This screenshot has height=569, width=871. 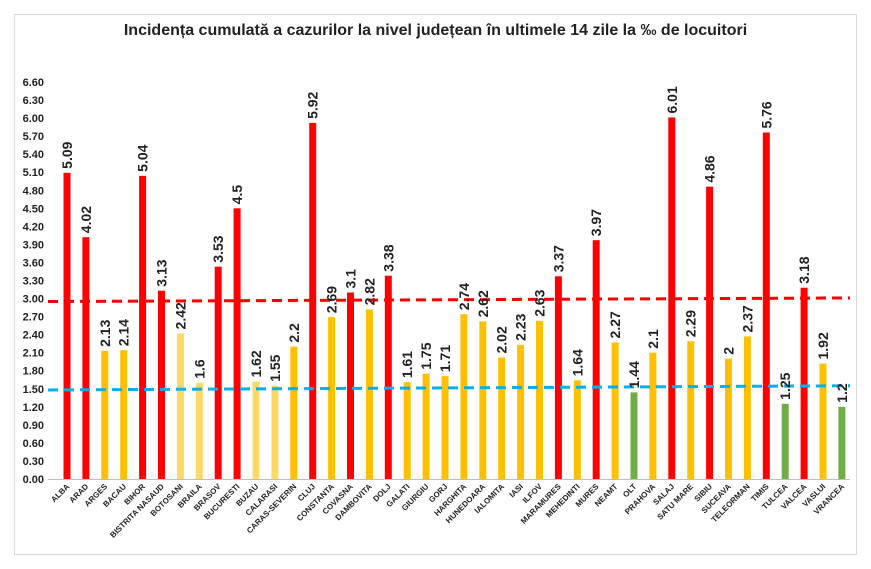 I want to click on y-tick-label: 1.20, so click(x=33, y=408).